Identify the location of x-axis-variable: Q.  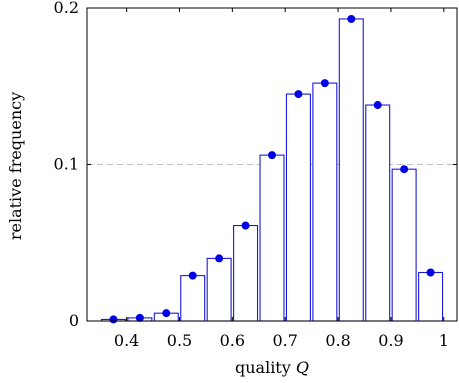
(302, 367).